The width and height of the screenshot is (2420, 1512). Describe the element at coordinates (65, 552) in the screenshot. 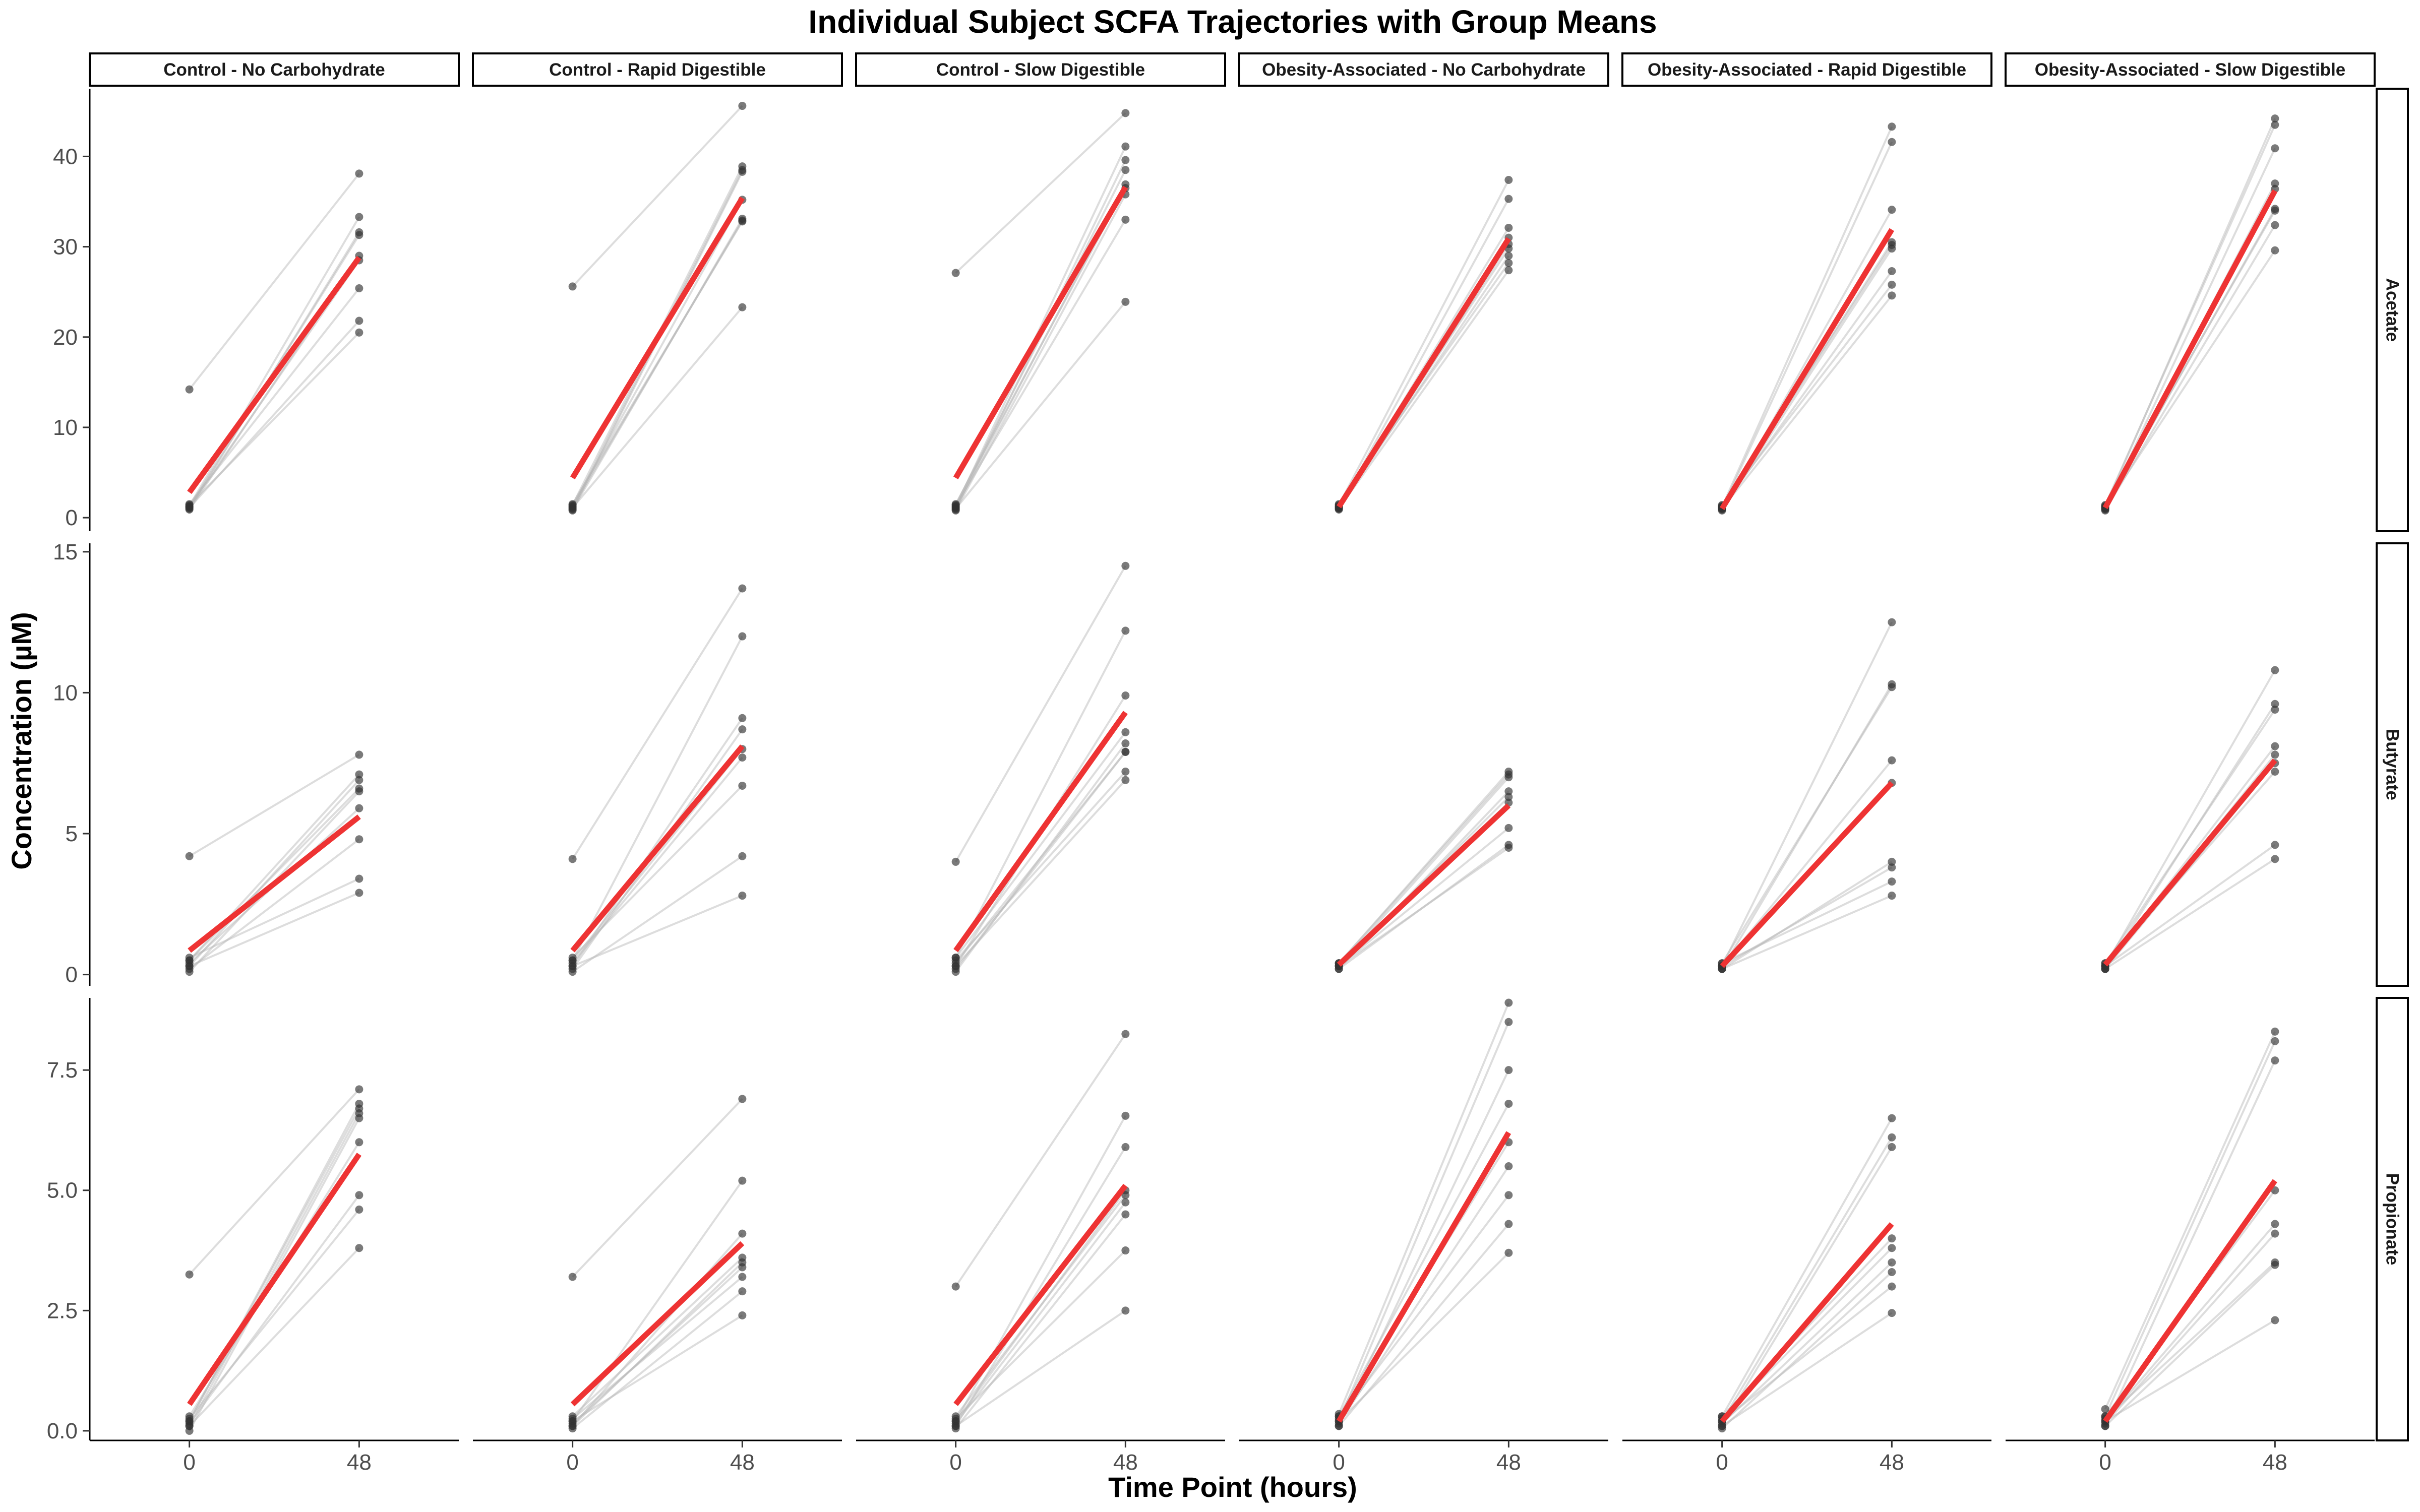

I see `y-tick-label: 15` at that location.